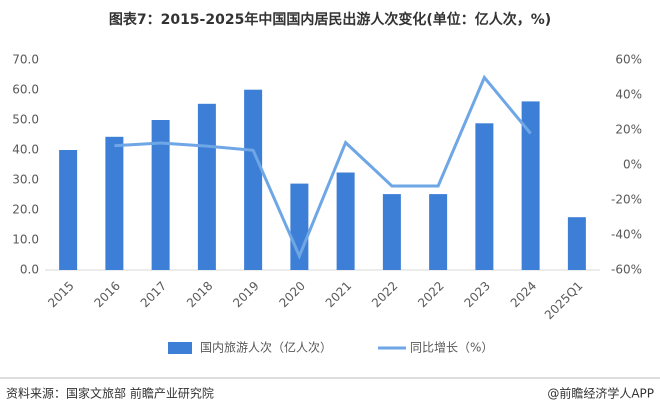 This screenshot has width=660, height=412. What do you see at coordinates (266, 347) in the screenshot?
I see `legend-label: 国内旅游人次（亿人次）` at bounding box center [266, 347].